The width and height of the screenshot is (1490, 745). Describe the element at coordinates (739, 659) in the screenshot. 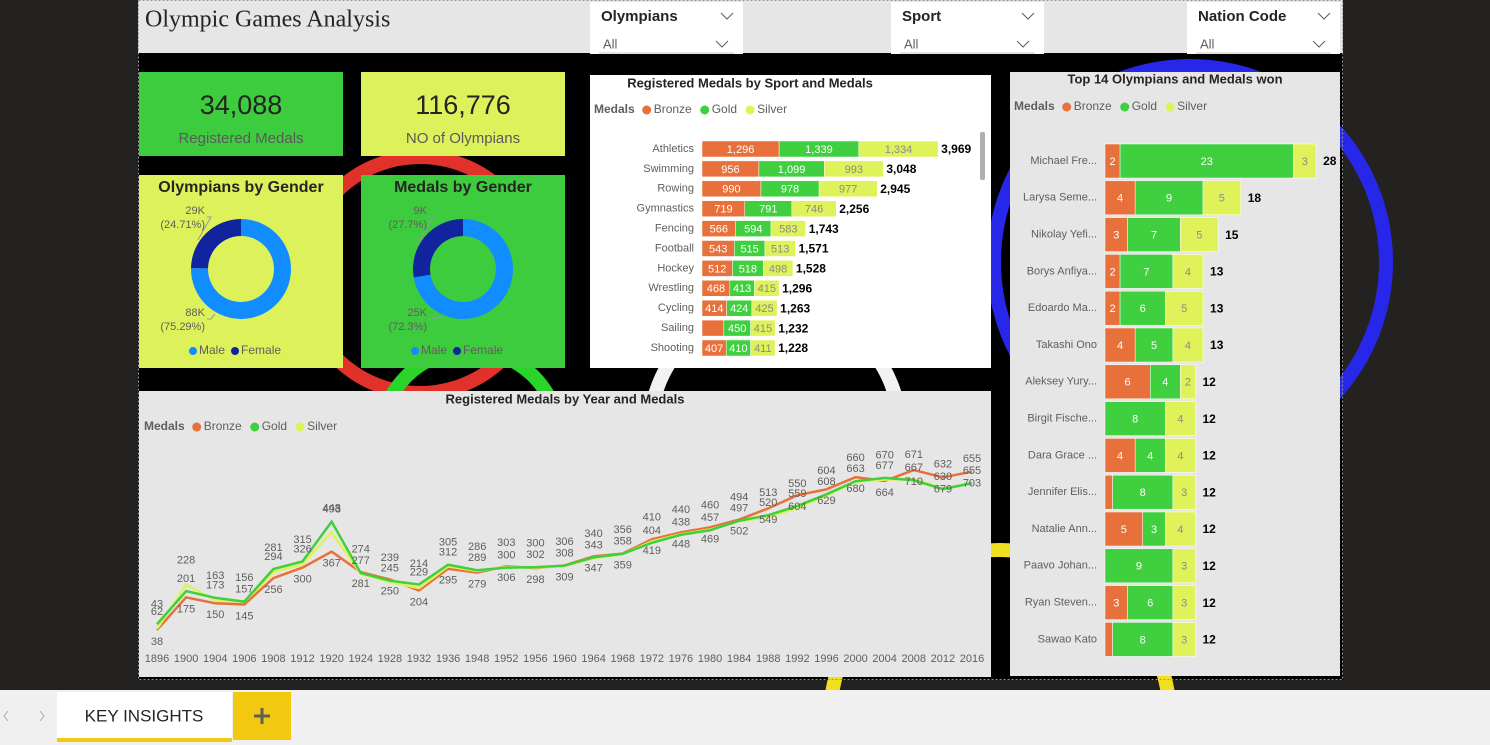

I see `x-tick-label: 1984` at that location.